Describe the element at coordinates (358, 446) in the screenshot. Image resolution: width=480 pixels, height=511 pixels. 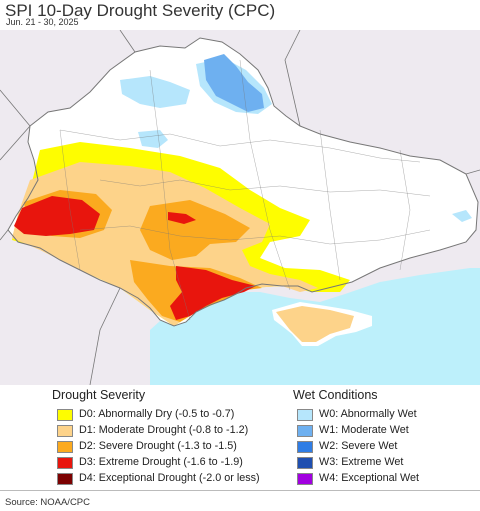
I see `w2-label: W2: Severe Wet` at that location.